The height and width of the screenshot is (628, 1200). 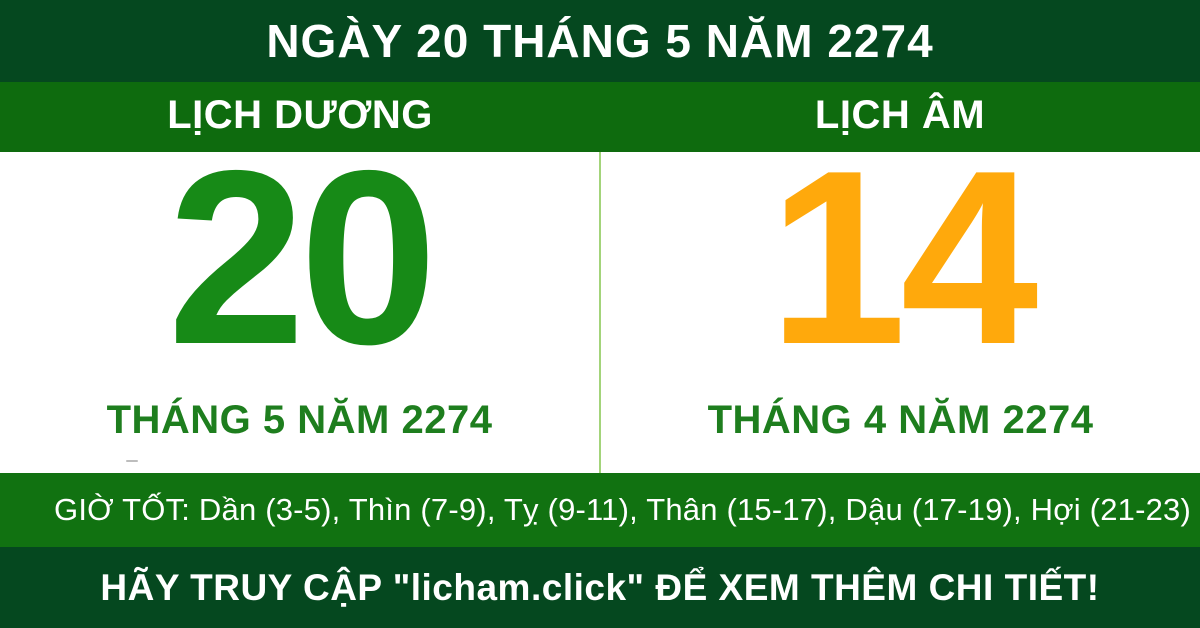 I want to click on lunar-month-year: THÁNG 4 NĂM 2274, so click(x=900, y=420).